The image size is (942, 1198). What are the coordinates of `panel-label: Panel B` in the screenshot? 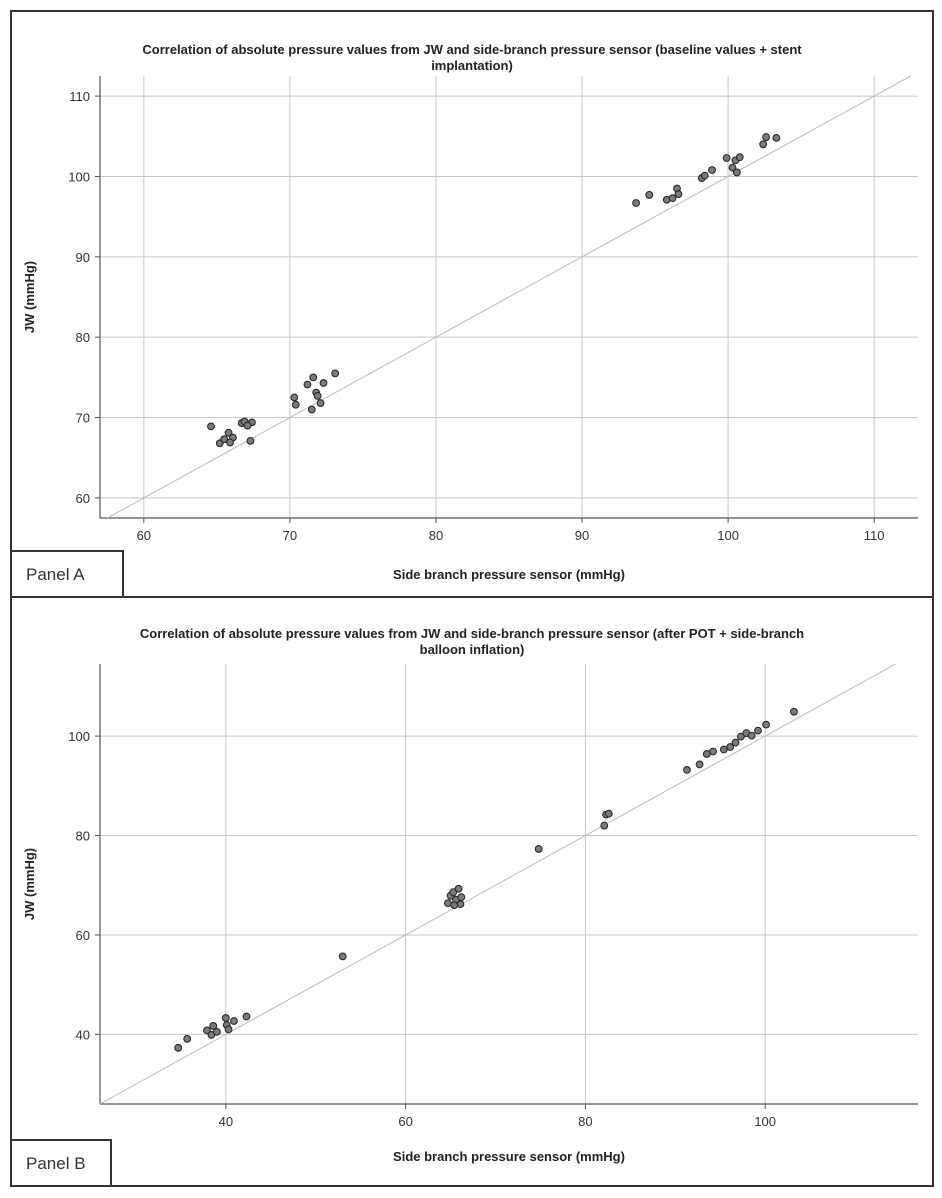 It's located at (62, 1162).